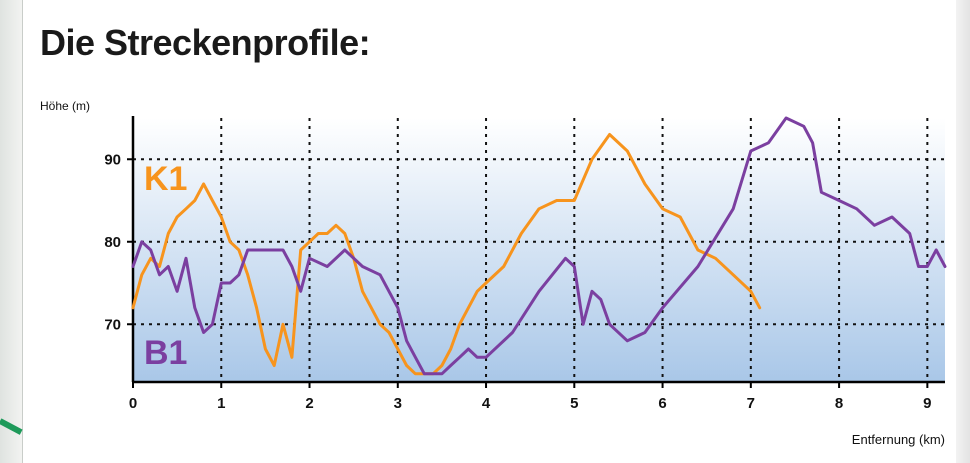 Image resolution: width=970 pixels, height=463 pixels. What do you see at coordinates (309, 403) in the screenshot?
I see `x-tick-label: 2` at bounding box center [309, 403].